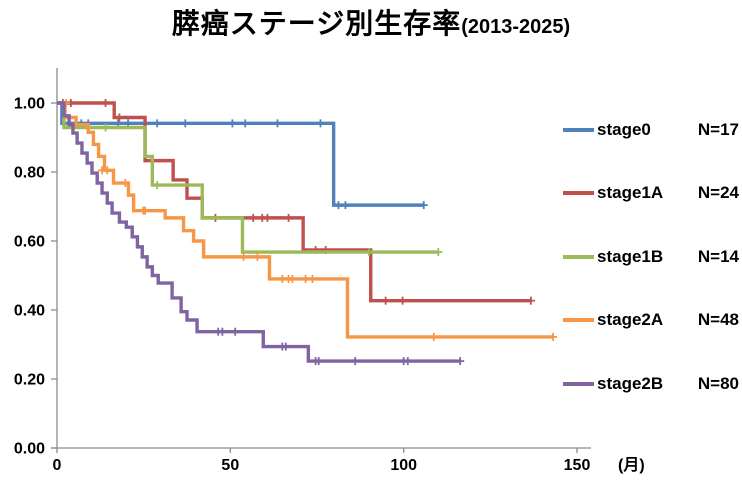 The image size is (742, 486). What do you see at coordinates (403, 465) in the screenshot?
I see `x-tick-label: 100` at bounding box center [403, 465].